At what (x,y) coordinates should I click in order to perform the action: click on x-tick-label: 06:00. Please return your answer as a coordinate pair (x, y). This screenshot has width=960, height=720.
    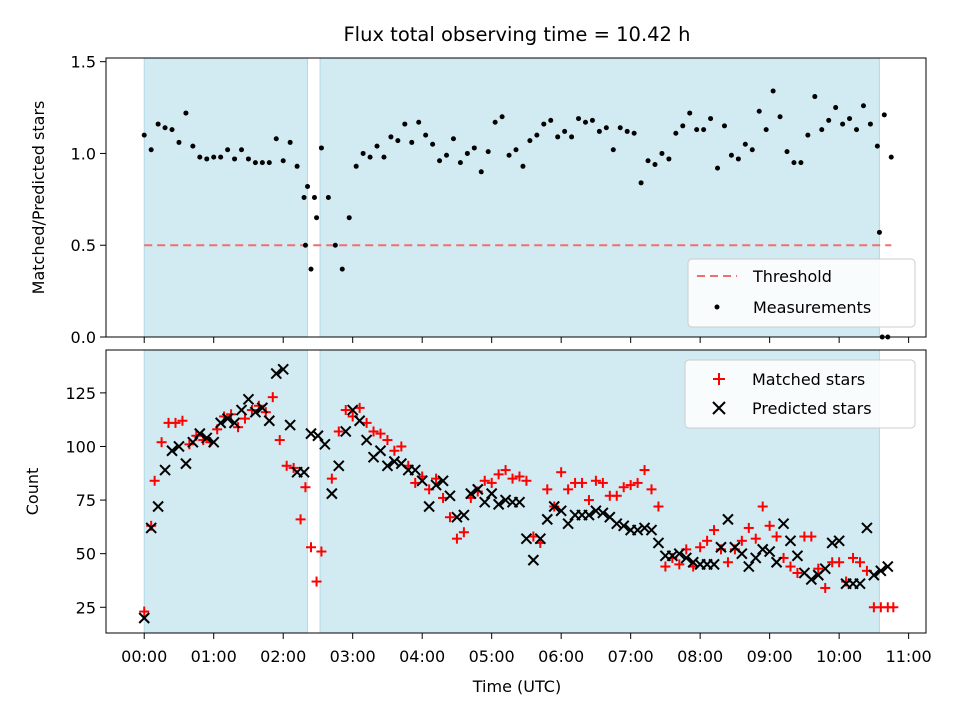
    Looking at the image, I should click on (561, 656).